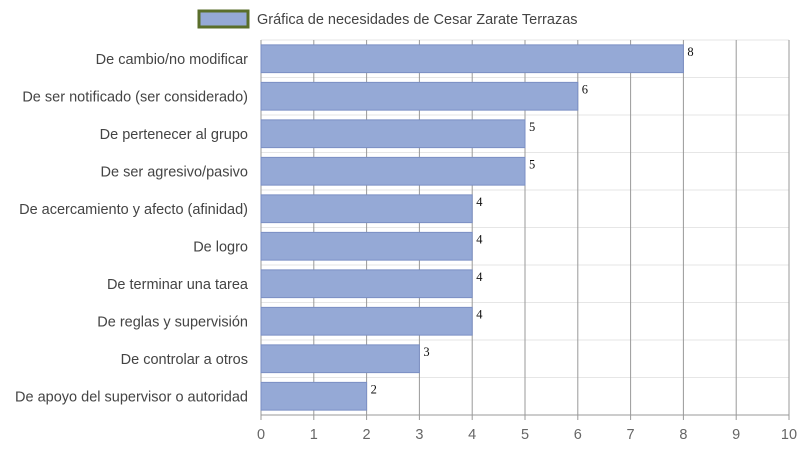  I want to click on category-label: De ser notificado (ser considerado), so click(135, 97).